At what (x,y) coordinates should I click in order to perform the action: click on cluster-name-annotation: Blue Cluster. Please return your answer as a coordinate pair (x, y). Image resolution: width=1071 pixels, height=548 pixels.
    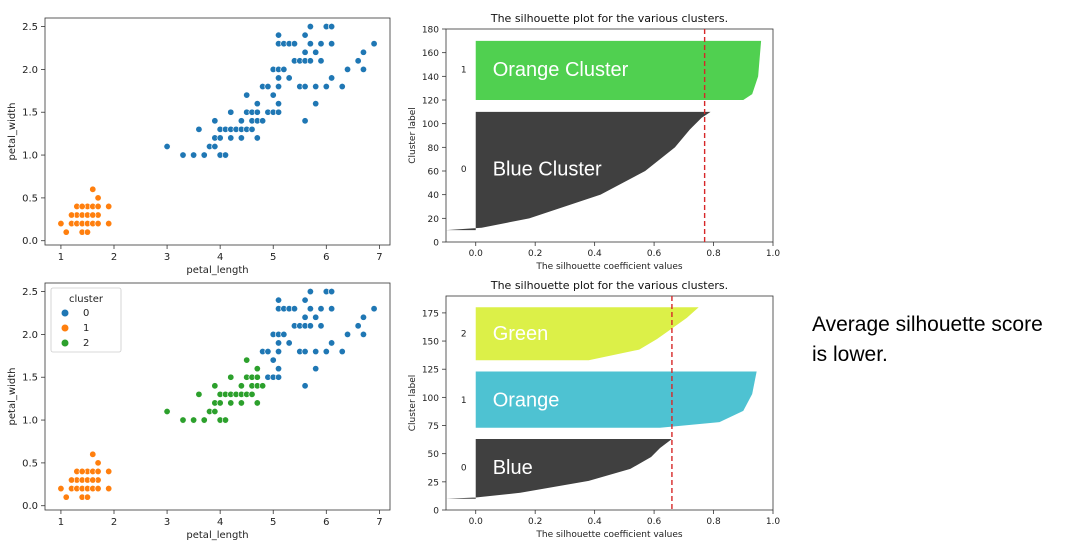
    Looking at the image, I should click on (547, 170).